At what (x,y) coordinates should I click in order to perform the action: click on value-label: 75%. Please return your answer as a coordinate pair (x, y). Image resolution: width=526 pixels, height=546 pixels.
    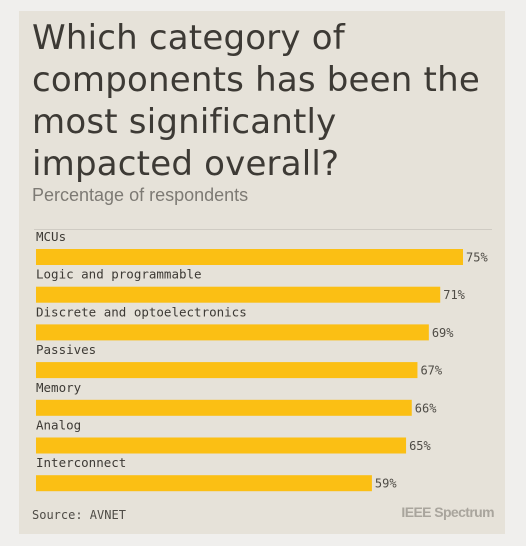
    Looking at the image, I should click on (477, 258).